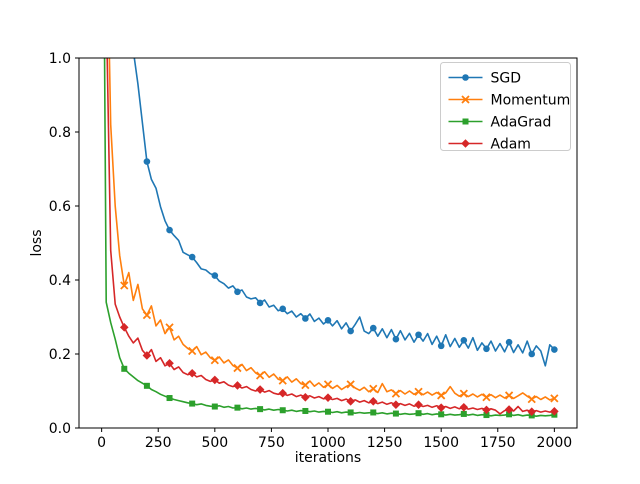 The width and height of the screenshot is (640, 484). Describe the element at coordinates (101, 443) in the screenshot. I see `x-tick-label: 0` at that location.